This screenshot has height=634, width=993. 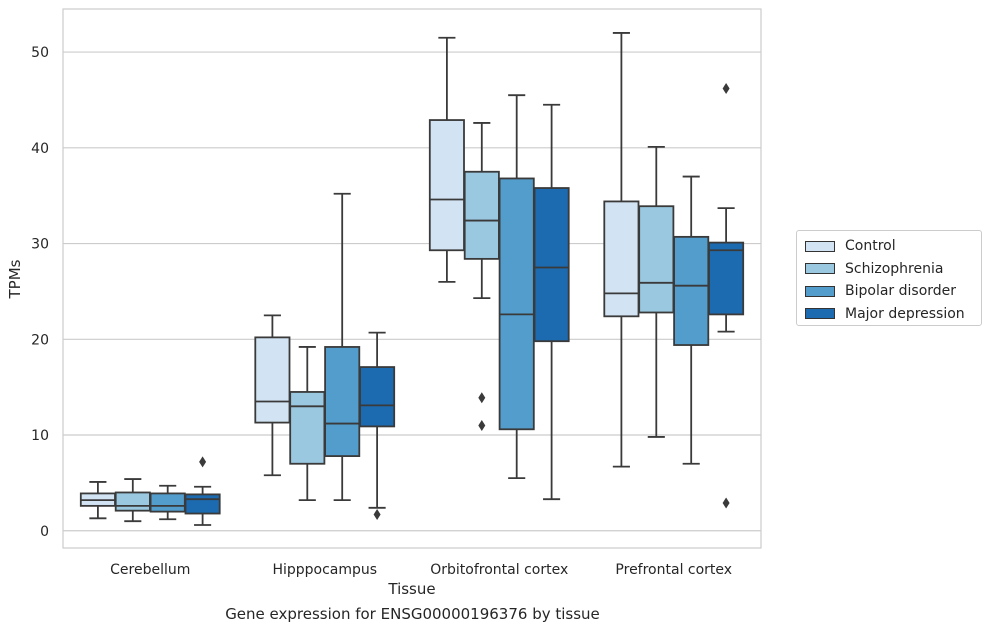 I want to click on legend-label: Control, so click(x=870, y=246).